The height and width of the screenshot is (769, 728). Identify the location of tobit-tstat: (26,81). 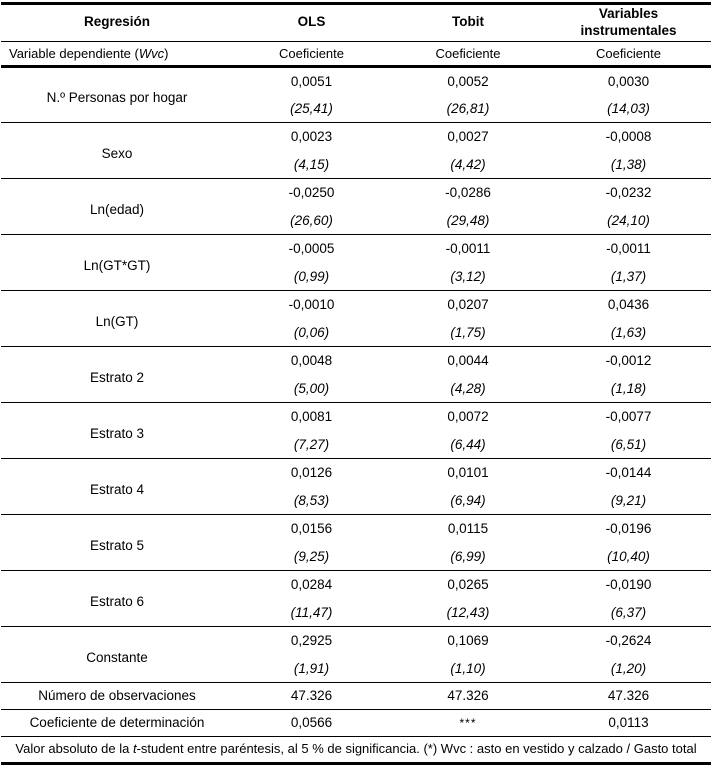
(468, 108).